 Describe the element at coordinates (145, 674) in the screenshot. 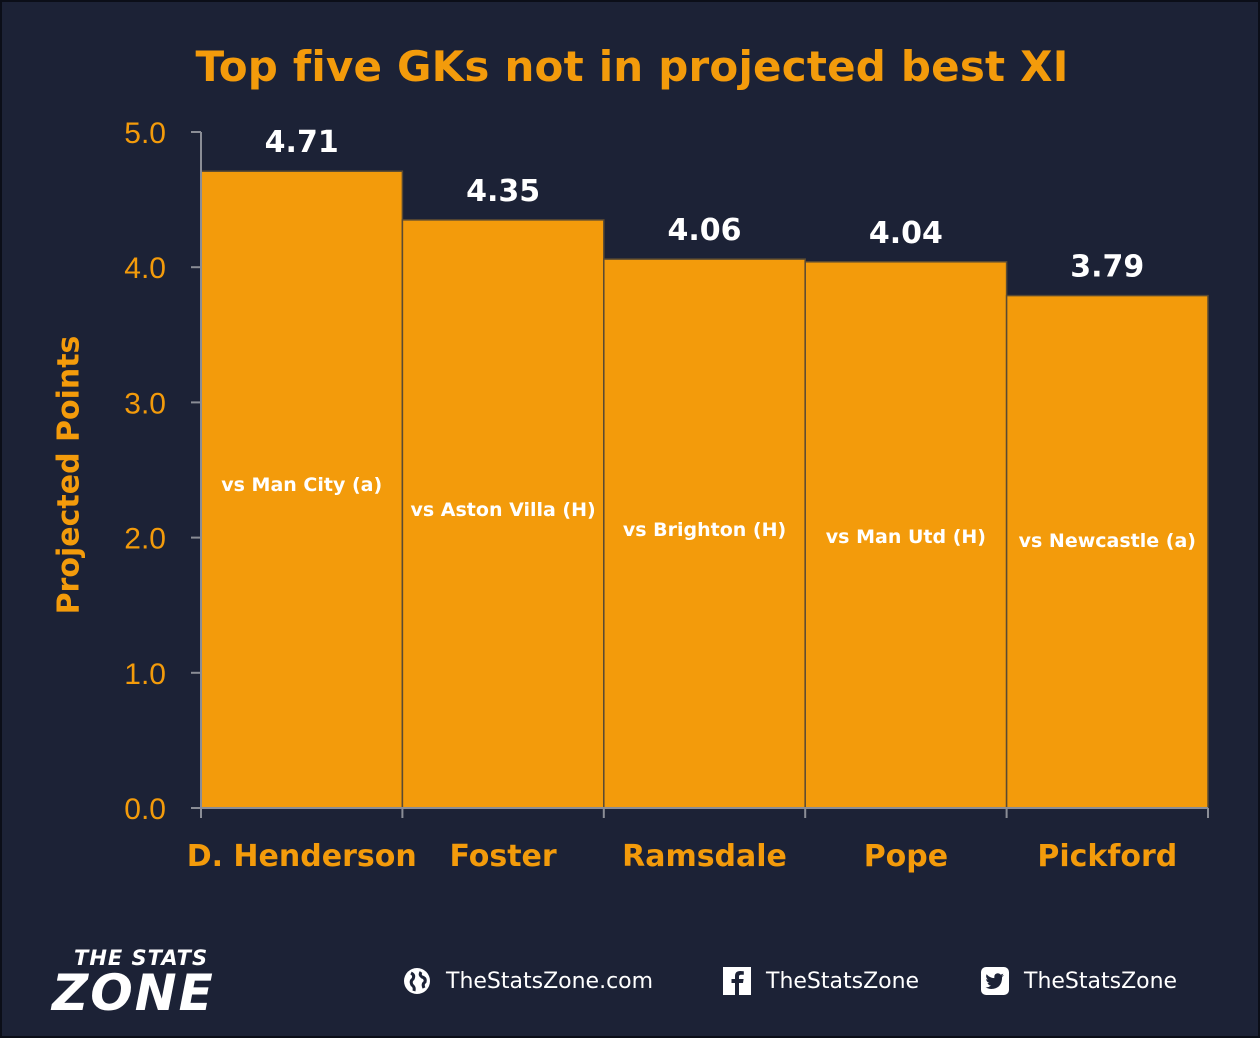

I see `y-tick-label: 1.0` at that location.